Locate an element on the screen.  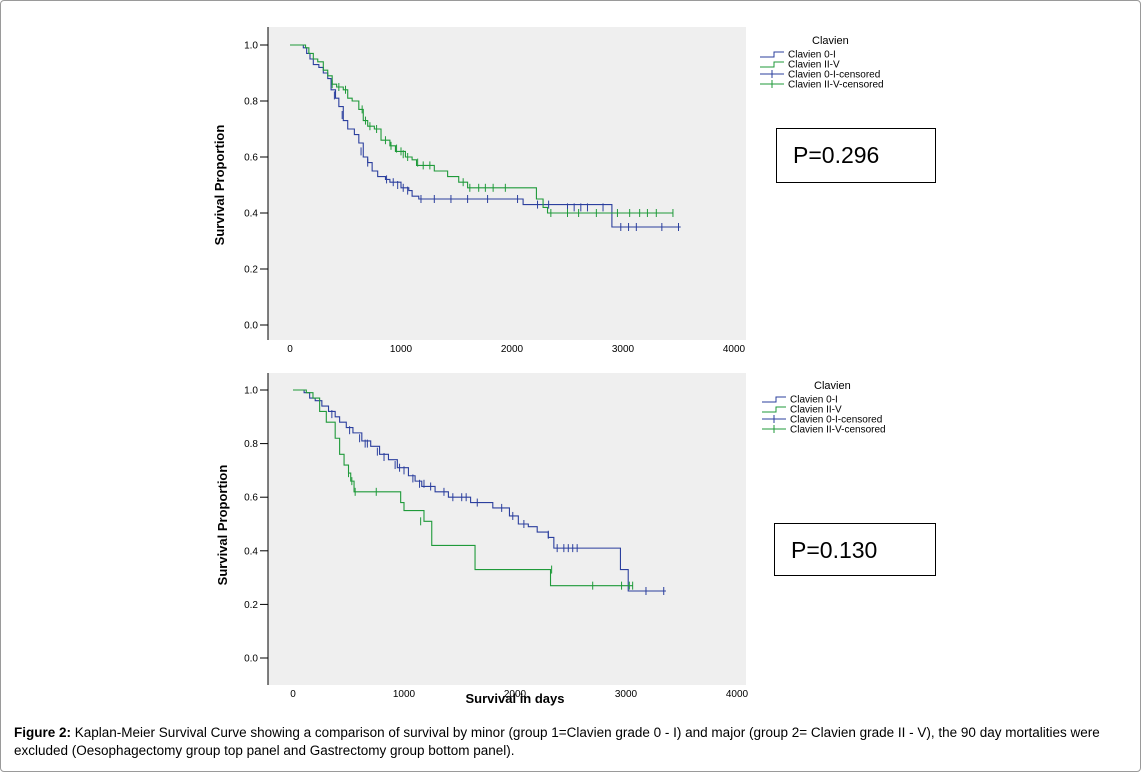
x-axis-label: Survival in days is located at coordinates (515, 698).